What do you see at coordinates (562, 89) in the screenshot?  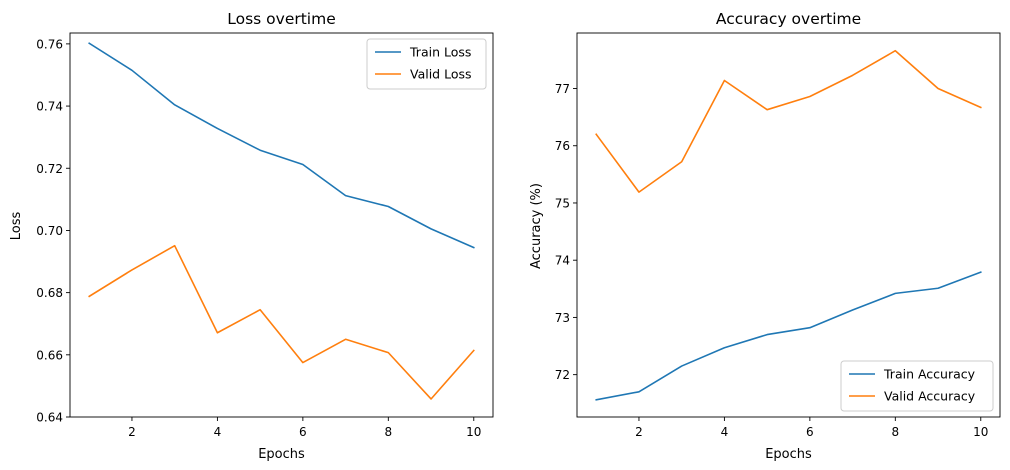 I see `y-tick-label: 77` at bounding box center [562, 89].